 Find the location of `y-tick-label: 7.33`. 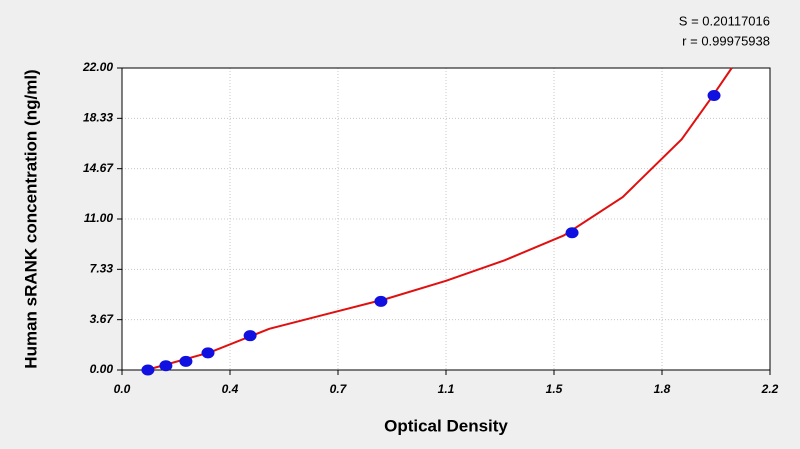

y-tick-label: 7.33 is located at coordinates (102, 269).